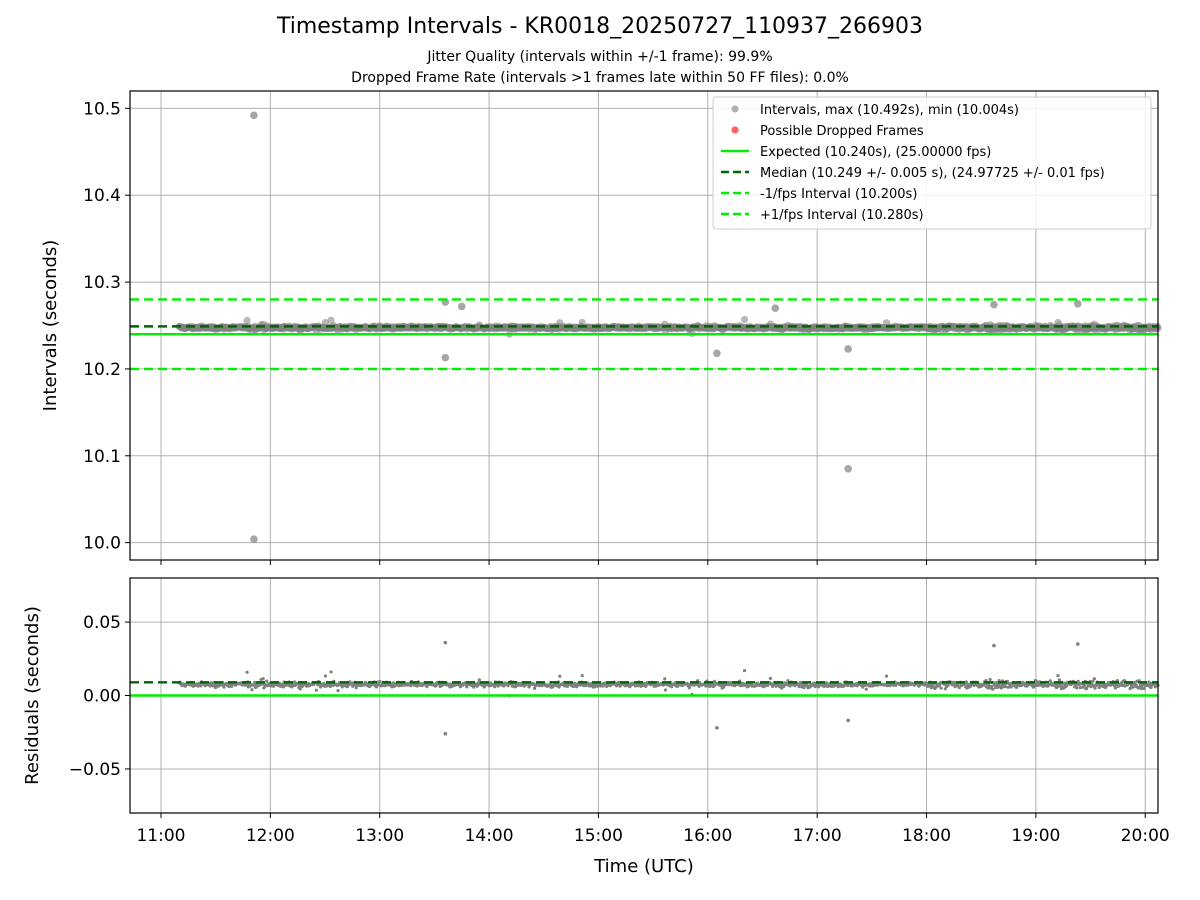 Image resolution: width=1200 pixels, height=900 pixels. What do you see at coordinates (102, 457) in the screenshot?
I see `y-tick-label: 10.1` at bounding box center [102, 457].